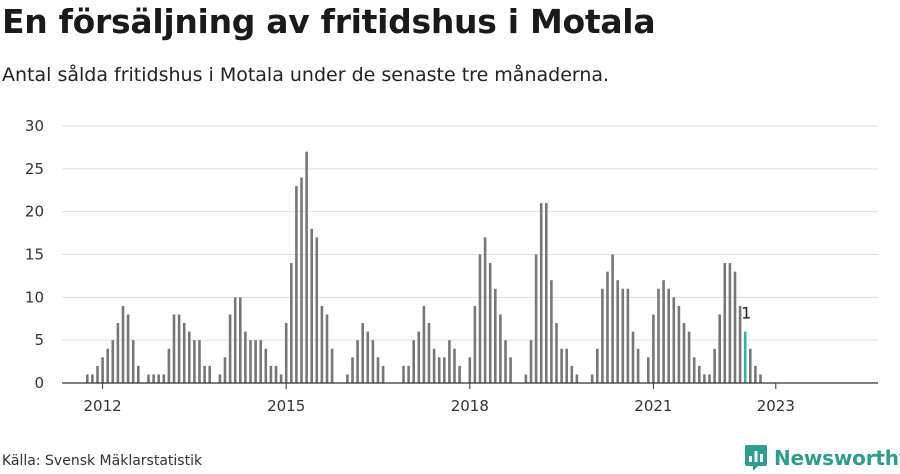 This screenshot has height=474, width=900. I want to click on y-tick-label-25: 25, so click(34, 169).